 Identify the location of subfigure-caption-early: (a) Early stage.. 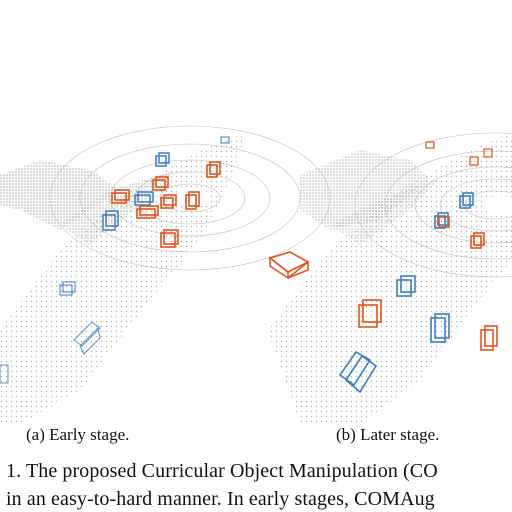
(78, 434).